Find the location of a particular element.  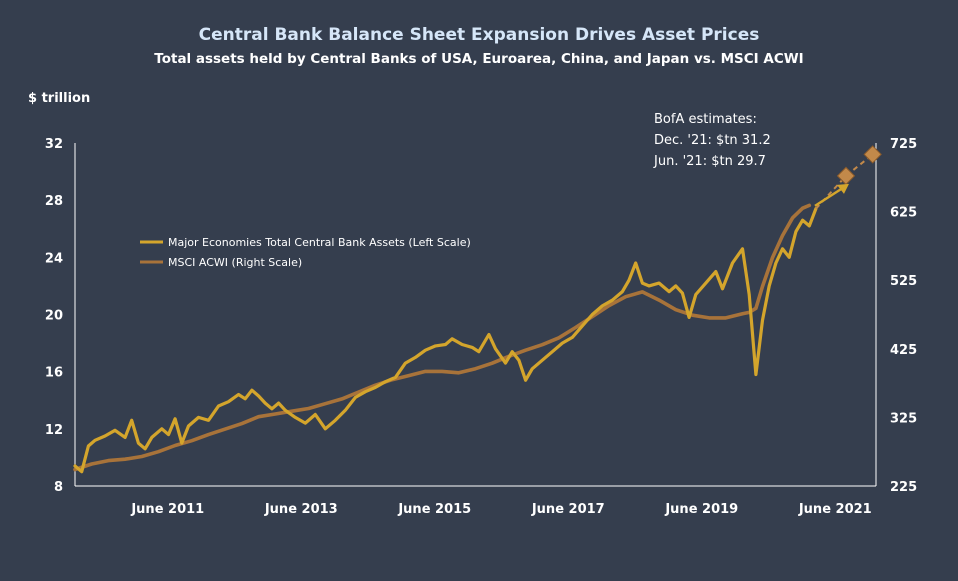

x-tick-label: June 2015 is located at coordinates (434, 509).